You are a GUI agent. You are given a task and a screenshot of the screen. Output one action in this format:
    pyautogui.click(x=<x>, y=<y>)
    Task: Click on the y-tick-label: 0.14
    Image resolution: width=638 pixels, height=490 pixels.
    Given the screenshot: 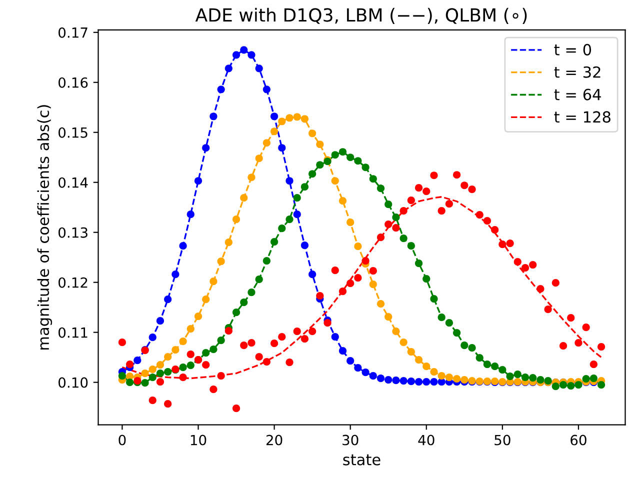 What is the action you would take?
    pyautogui.click(x=73, y=182)
    